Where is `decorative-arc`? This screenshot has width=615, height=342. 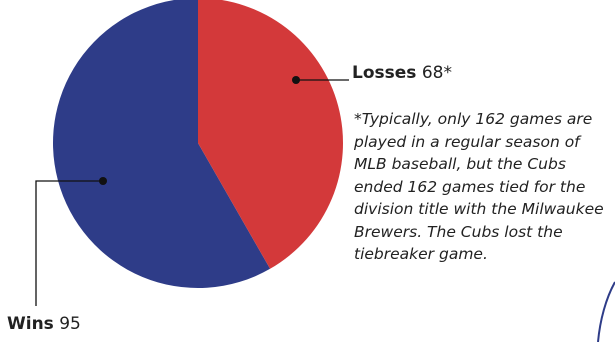 decorative-arc is located at coordinates (606, 311).